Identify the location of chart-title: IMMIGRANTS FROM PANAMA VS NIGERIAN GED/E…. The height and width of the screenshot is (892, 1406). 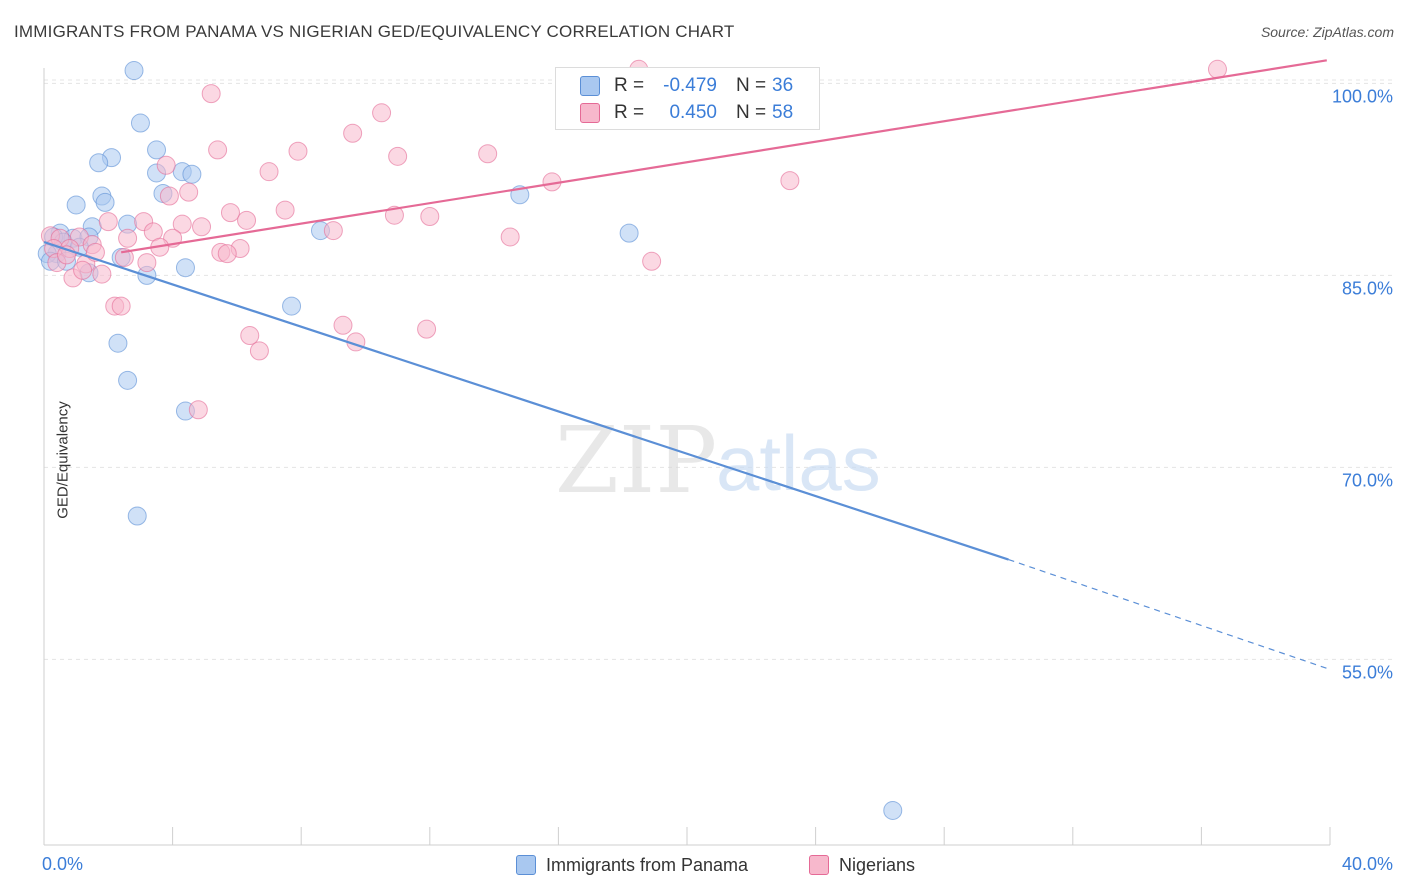
(374, 31).